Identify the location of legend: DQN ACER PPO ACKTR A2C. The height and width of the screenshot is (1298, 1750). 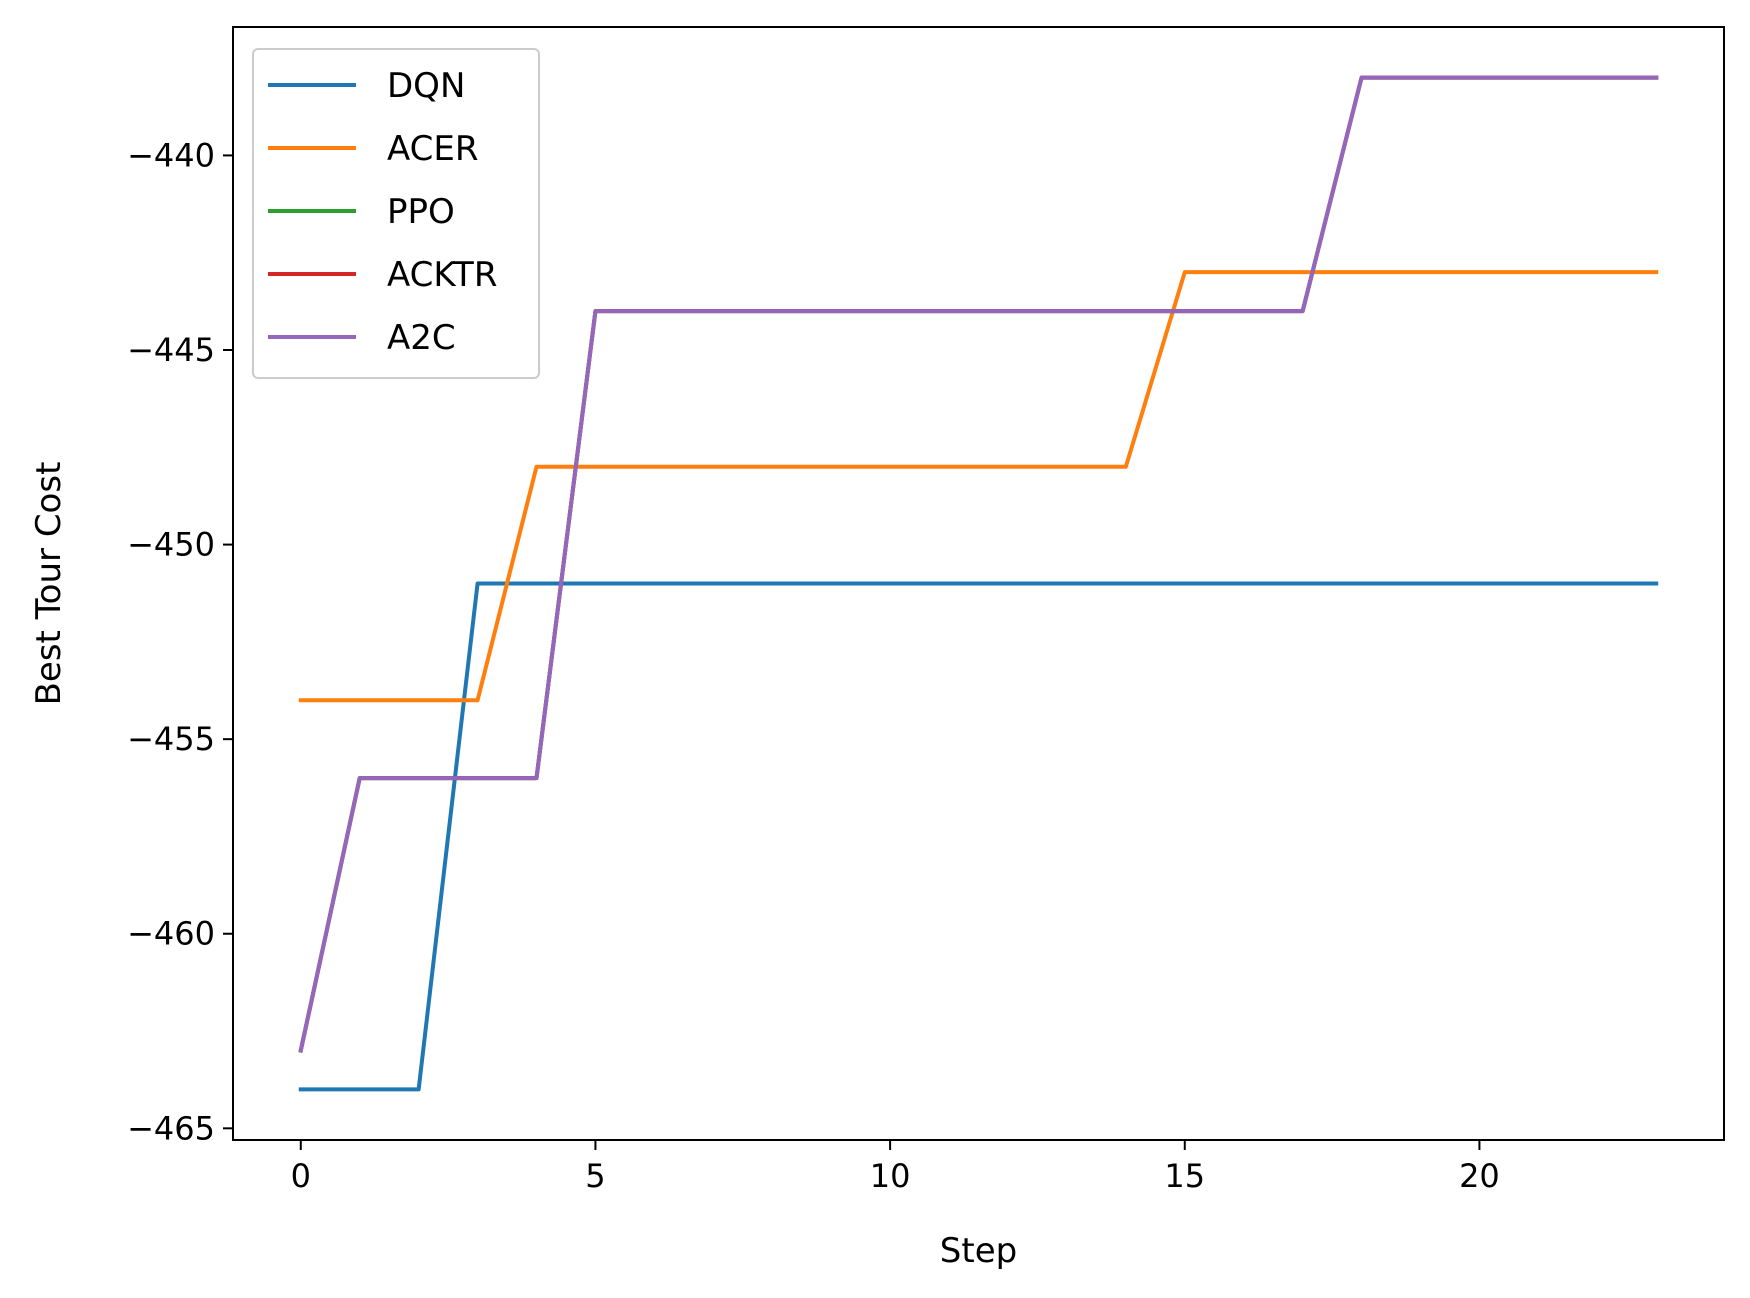
(396, 213).